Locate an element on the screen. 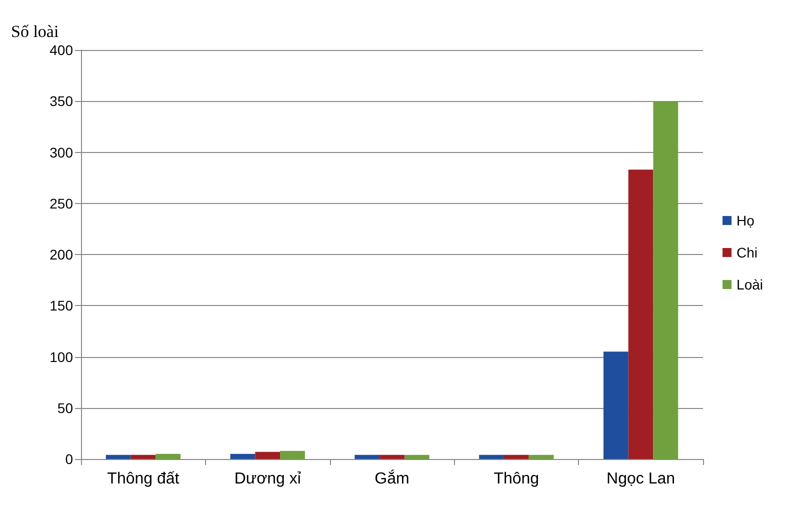  y-axis-title: Số loài is located at coordinates (35, 31).